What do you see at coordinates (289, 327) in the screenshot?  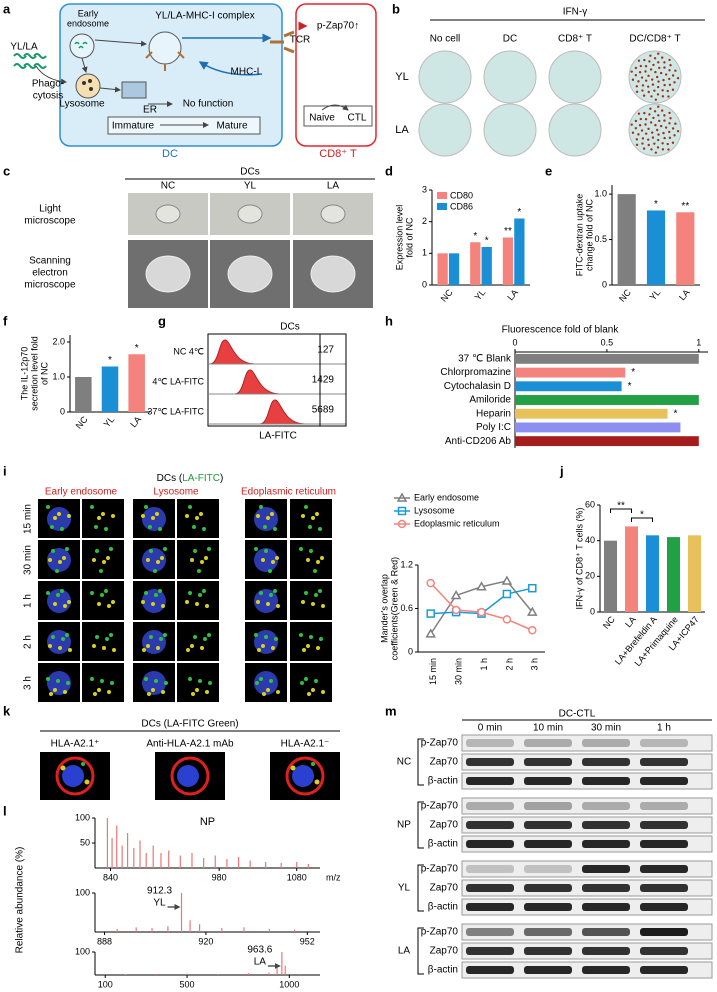 I see `label: DCs` at bounding box center [289, 327].